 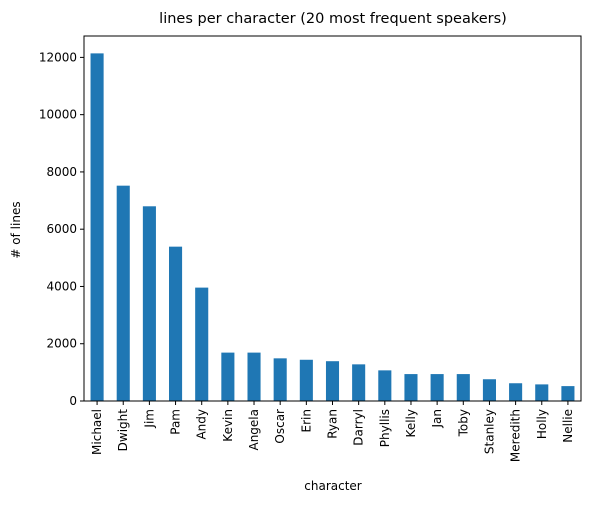 I want to click on y-axis-label: # of lines, so click(x=16, y=229).